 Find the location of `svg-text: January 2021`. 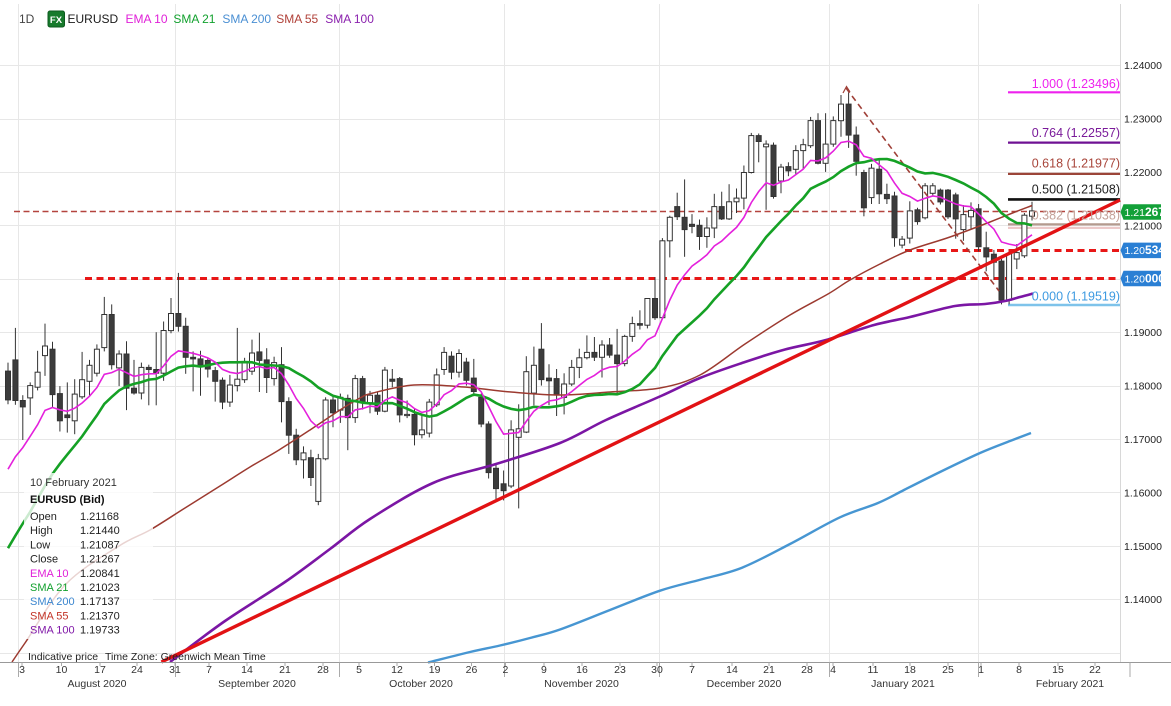

svg-text: January 2021 is located at coordinates (903, 684).